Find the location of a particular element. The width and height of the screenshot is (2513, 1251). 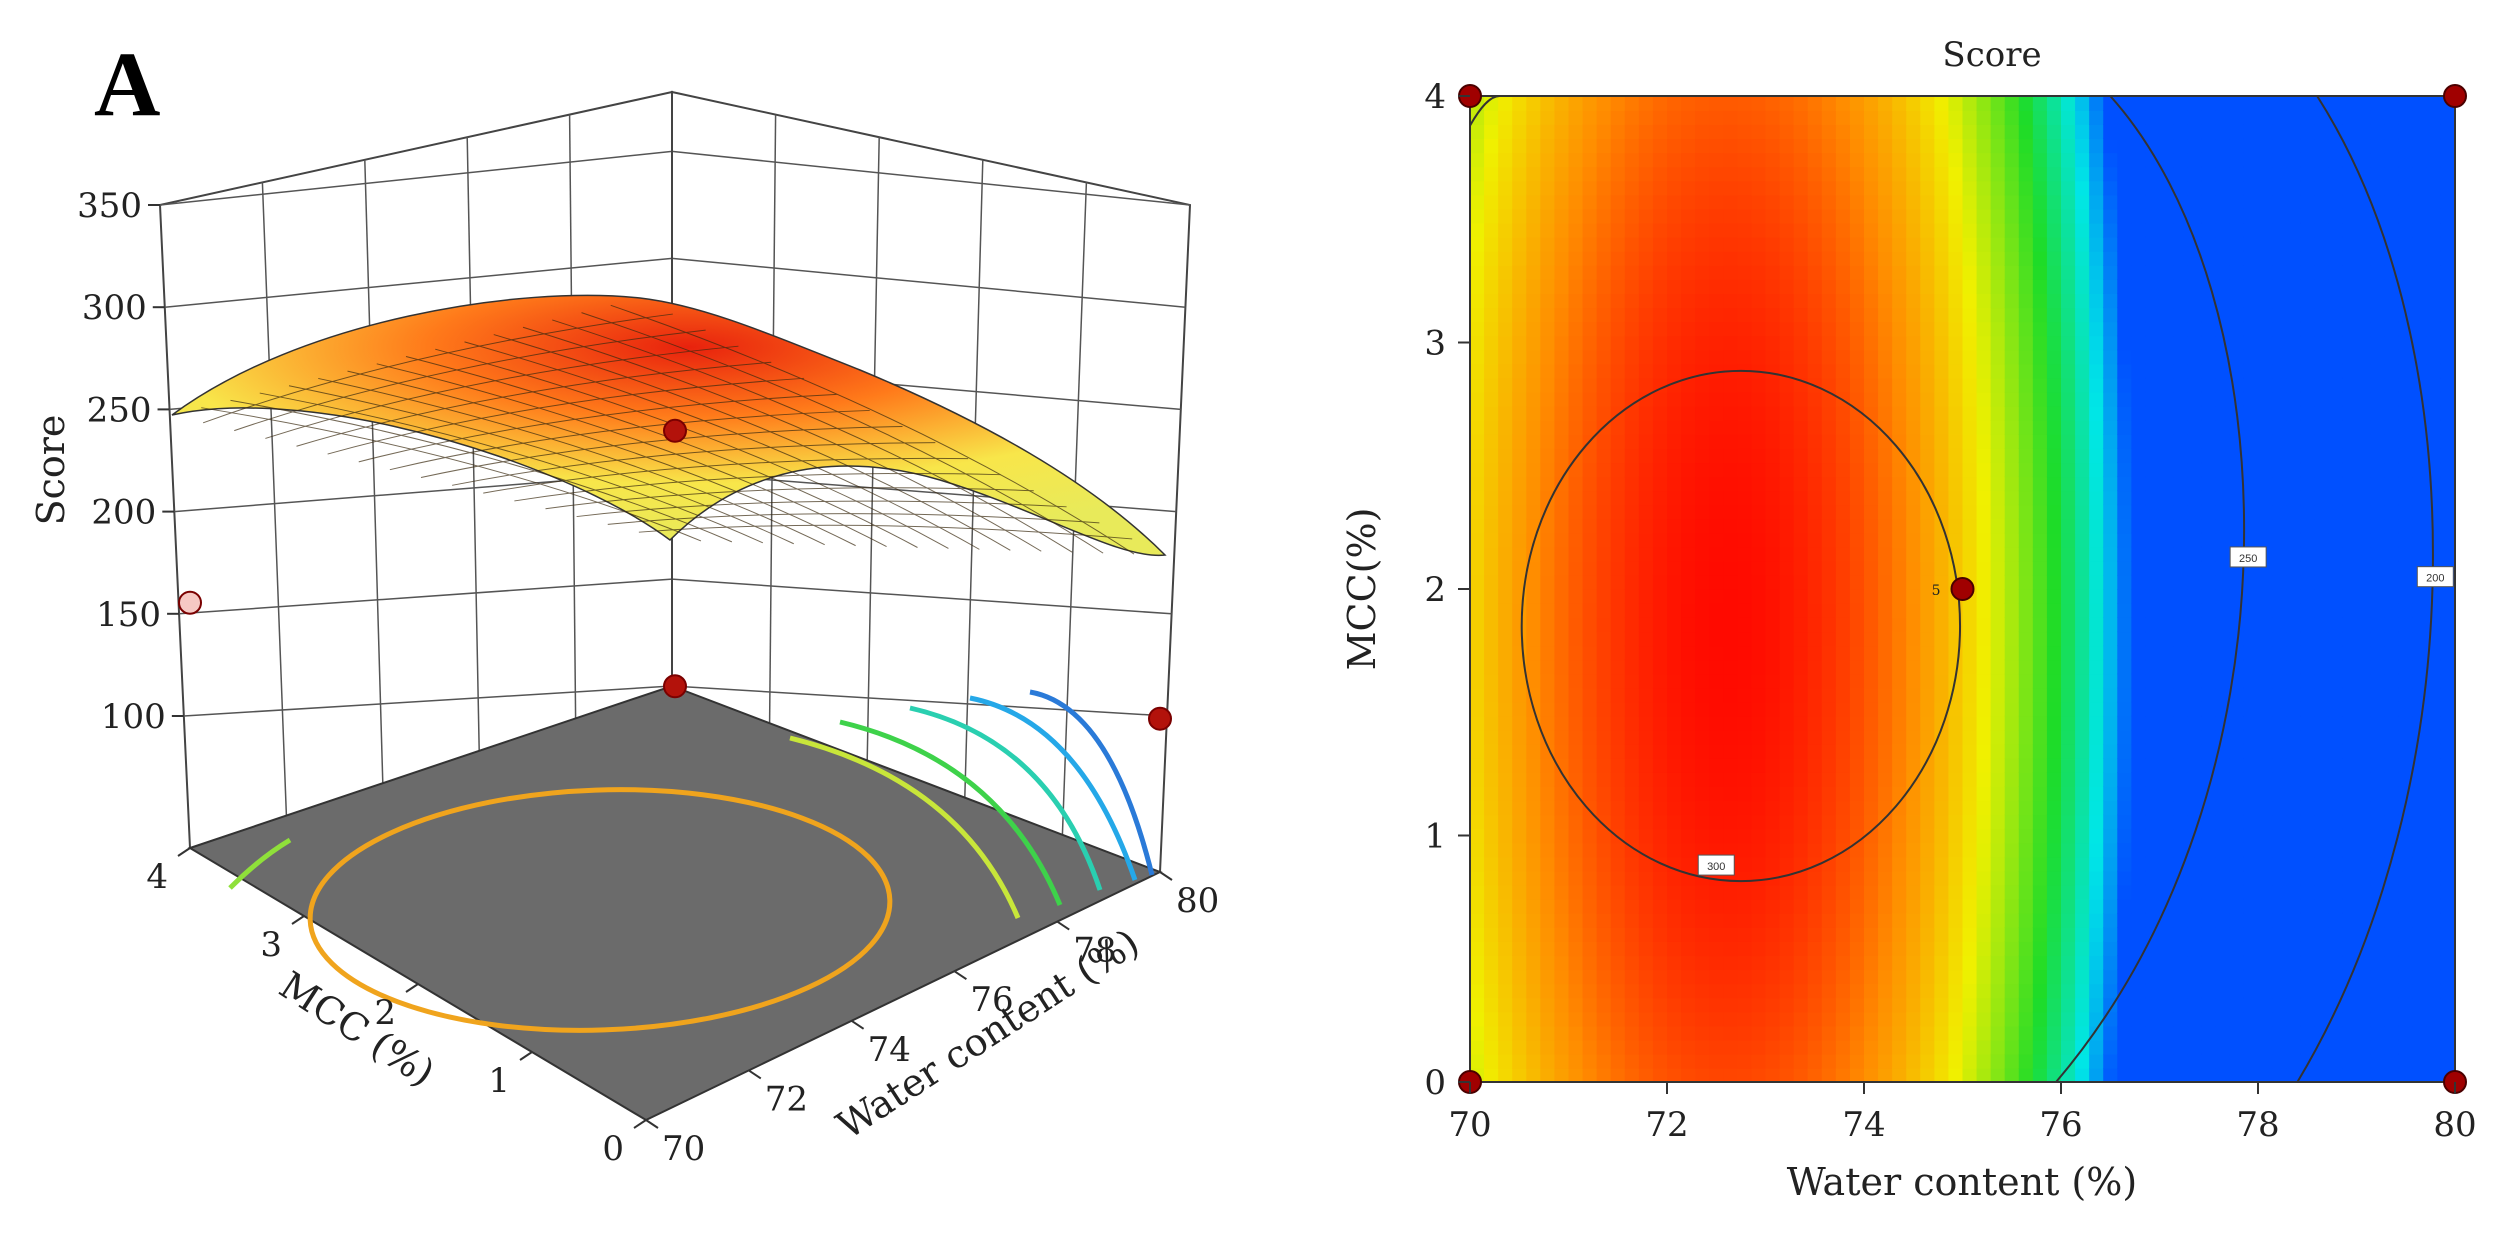

wall-gridline is located at coordinates (428, 701).